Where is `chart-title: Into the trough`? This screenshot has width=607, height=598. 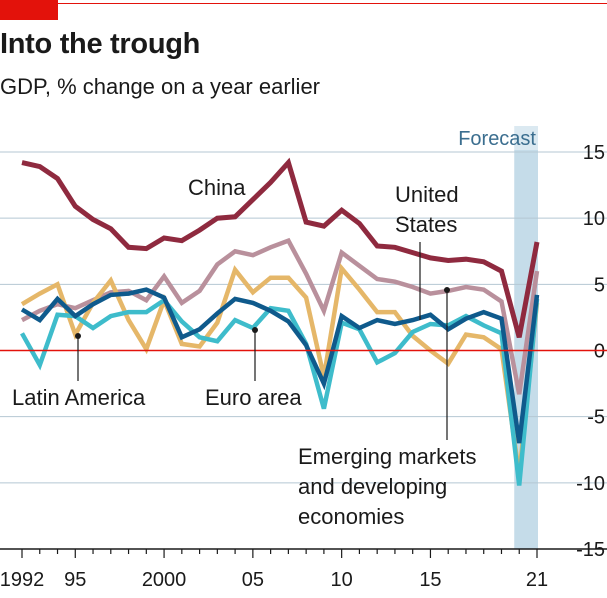
chart-title: Into the trough is located at coordinates (100, 44).